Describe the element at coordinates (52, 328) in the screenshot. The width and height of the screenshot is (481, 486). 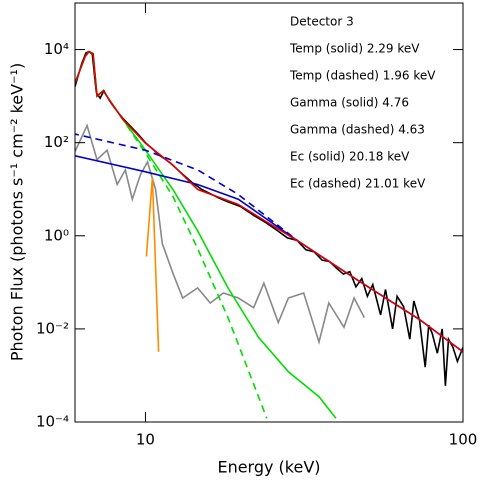
I see `y-tick-label: 10⁻²` at that location.